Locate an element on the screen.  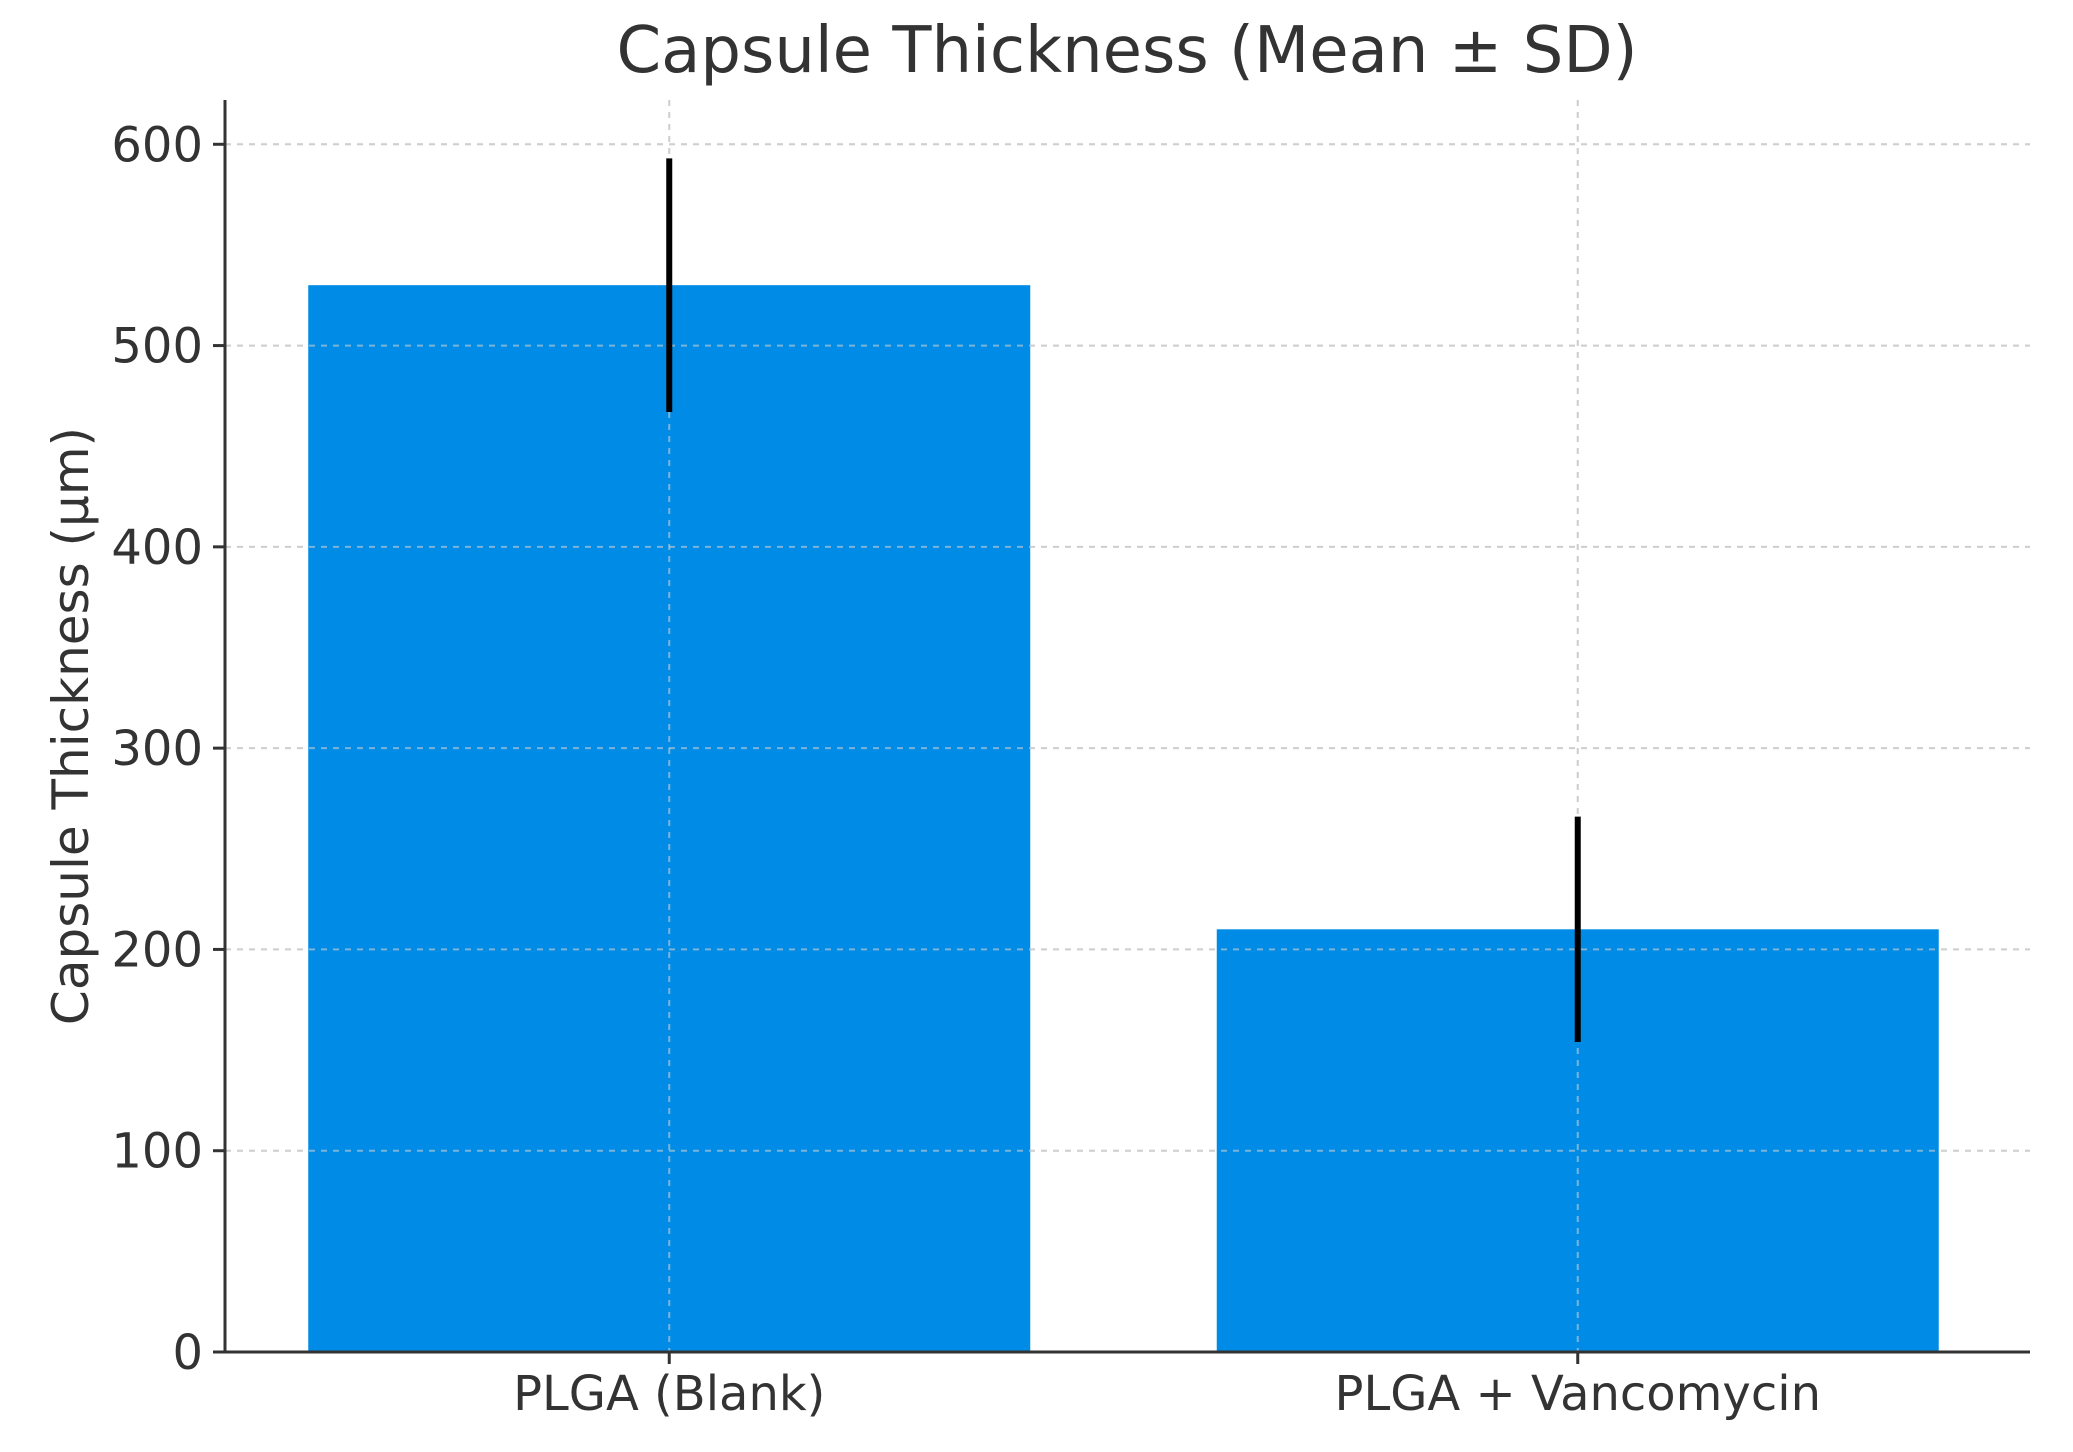
y-tick-label: 200 is located at coordinates (157, 950).